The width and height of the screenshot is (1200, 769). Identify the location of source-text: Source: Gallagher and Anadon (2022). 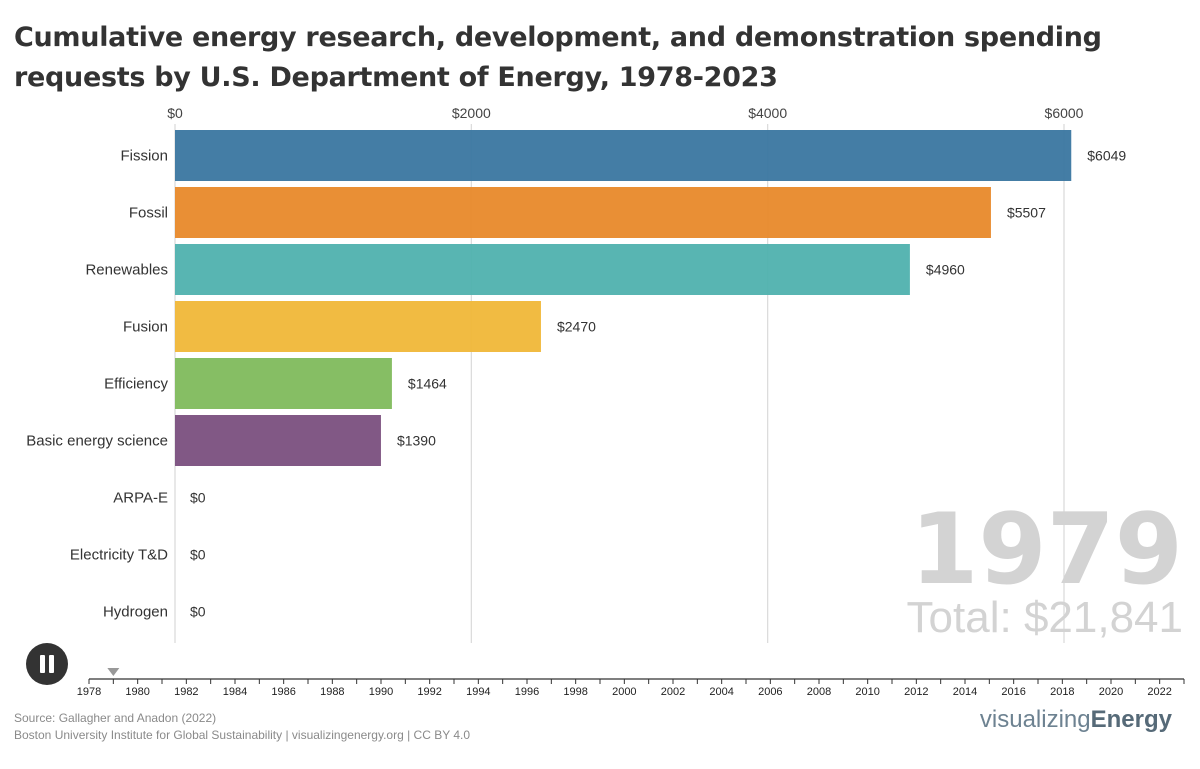
(115, 718).